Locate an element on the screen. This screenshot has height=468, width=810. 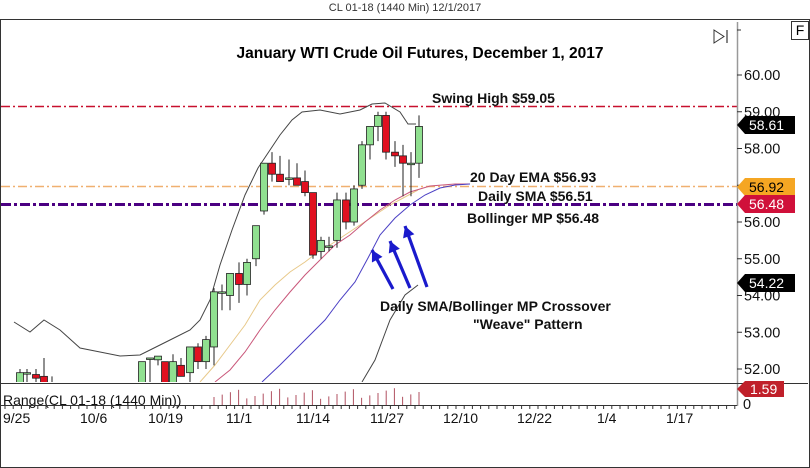
skip-to-end-icon is located at coordinates (720, 36).